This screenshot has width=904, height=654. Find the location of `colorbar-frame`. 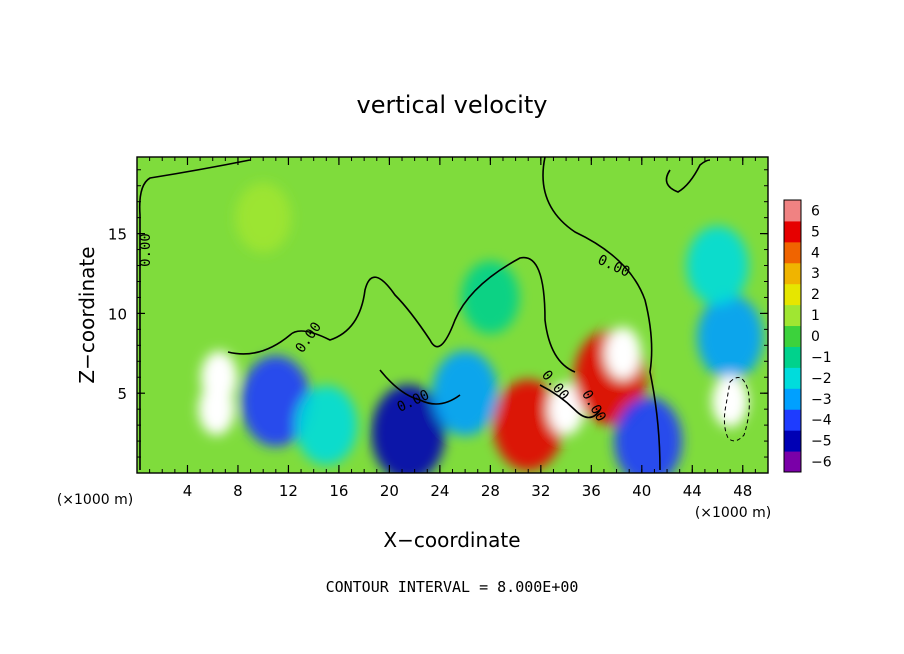

colorbar-frame is located at coordinates (792, 336).